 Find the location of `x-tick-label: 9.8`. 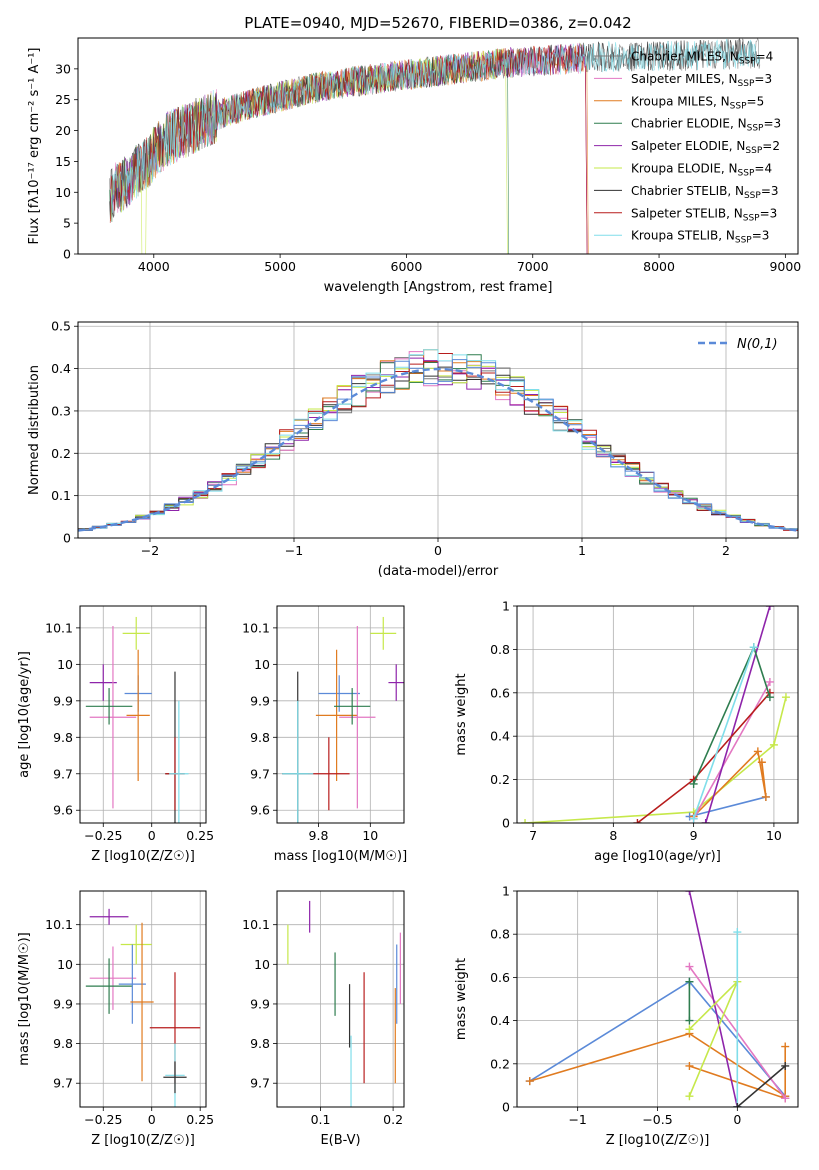

x-tick-label: 9.8 is located at coordinates (319, 835).